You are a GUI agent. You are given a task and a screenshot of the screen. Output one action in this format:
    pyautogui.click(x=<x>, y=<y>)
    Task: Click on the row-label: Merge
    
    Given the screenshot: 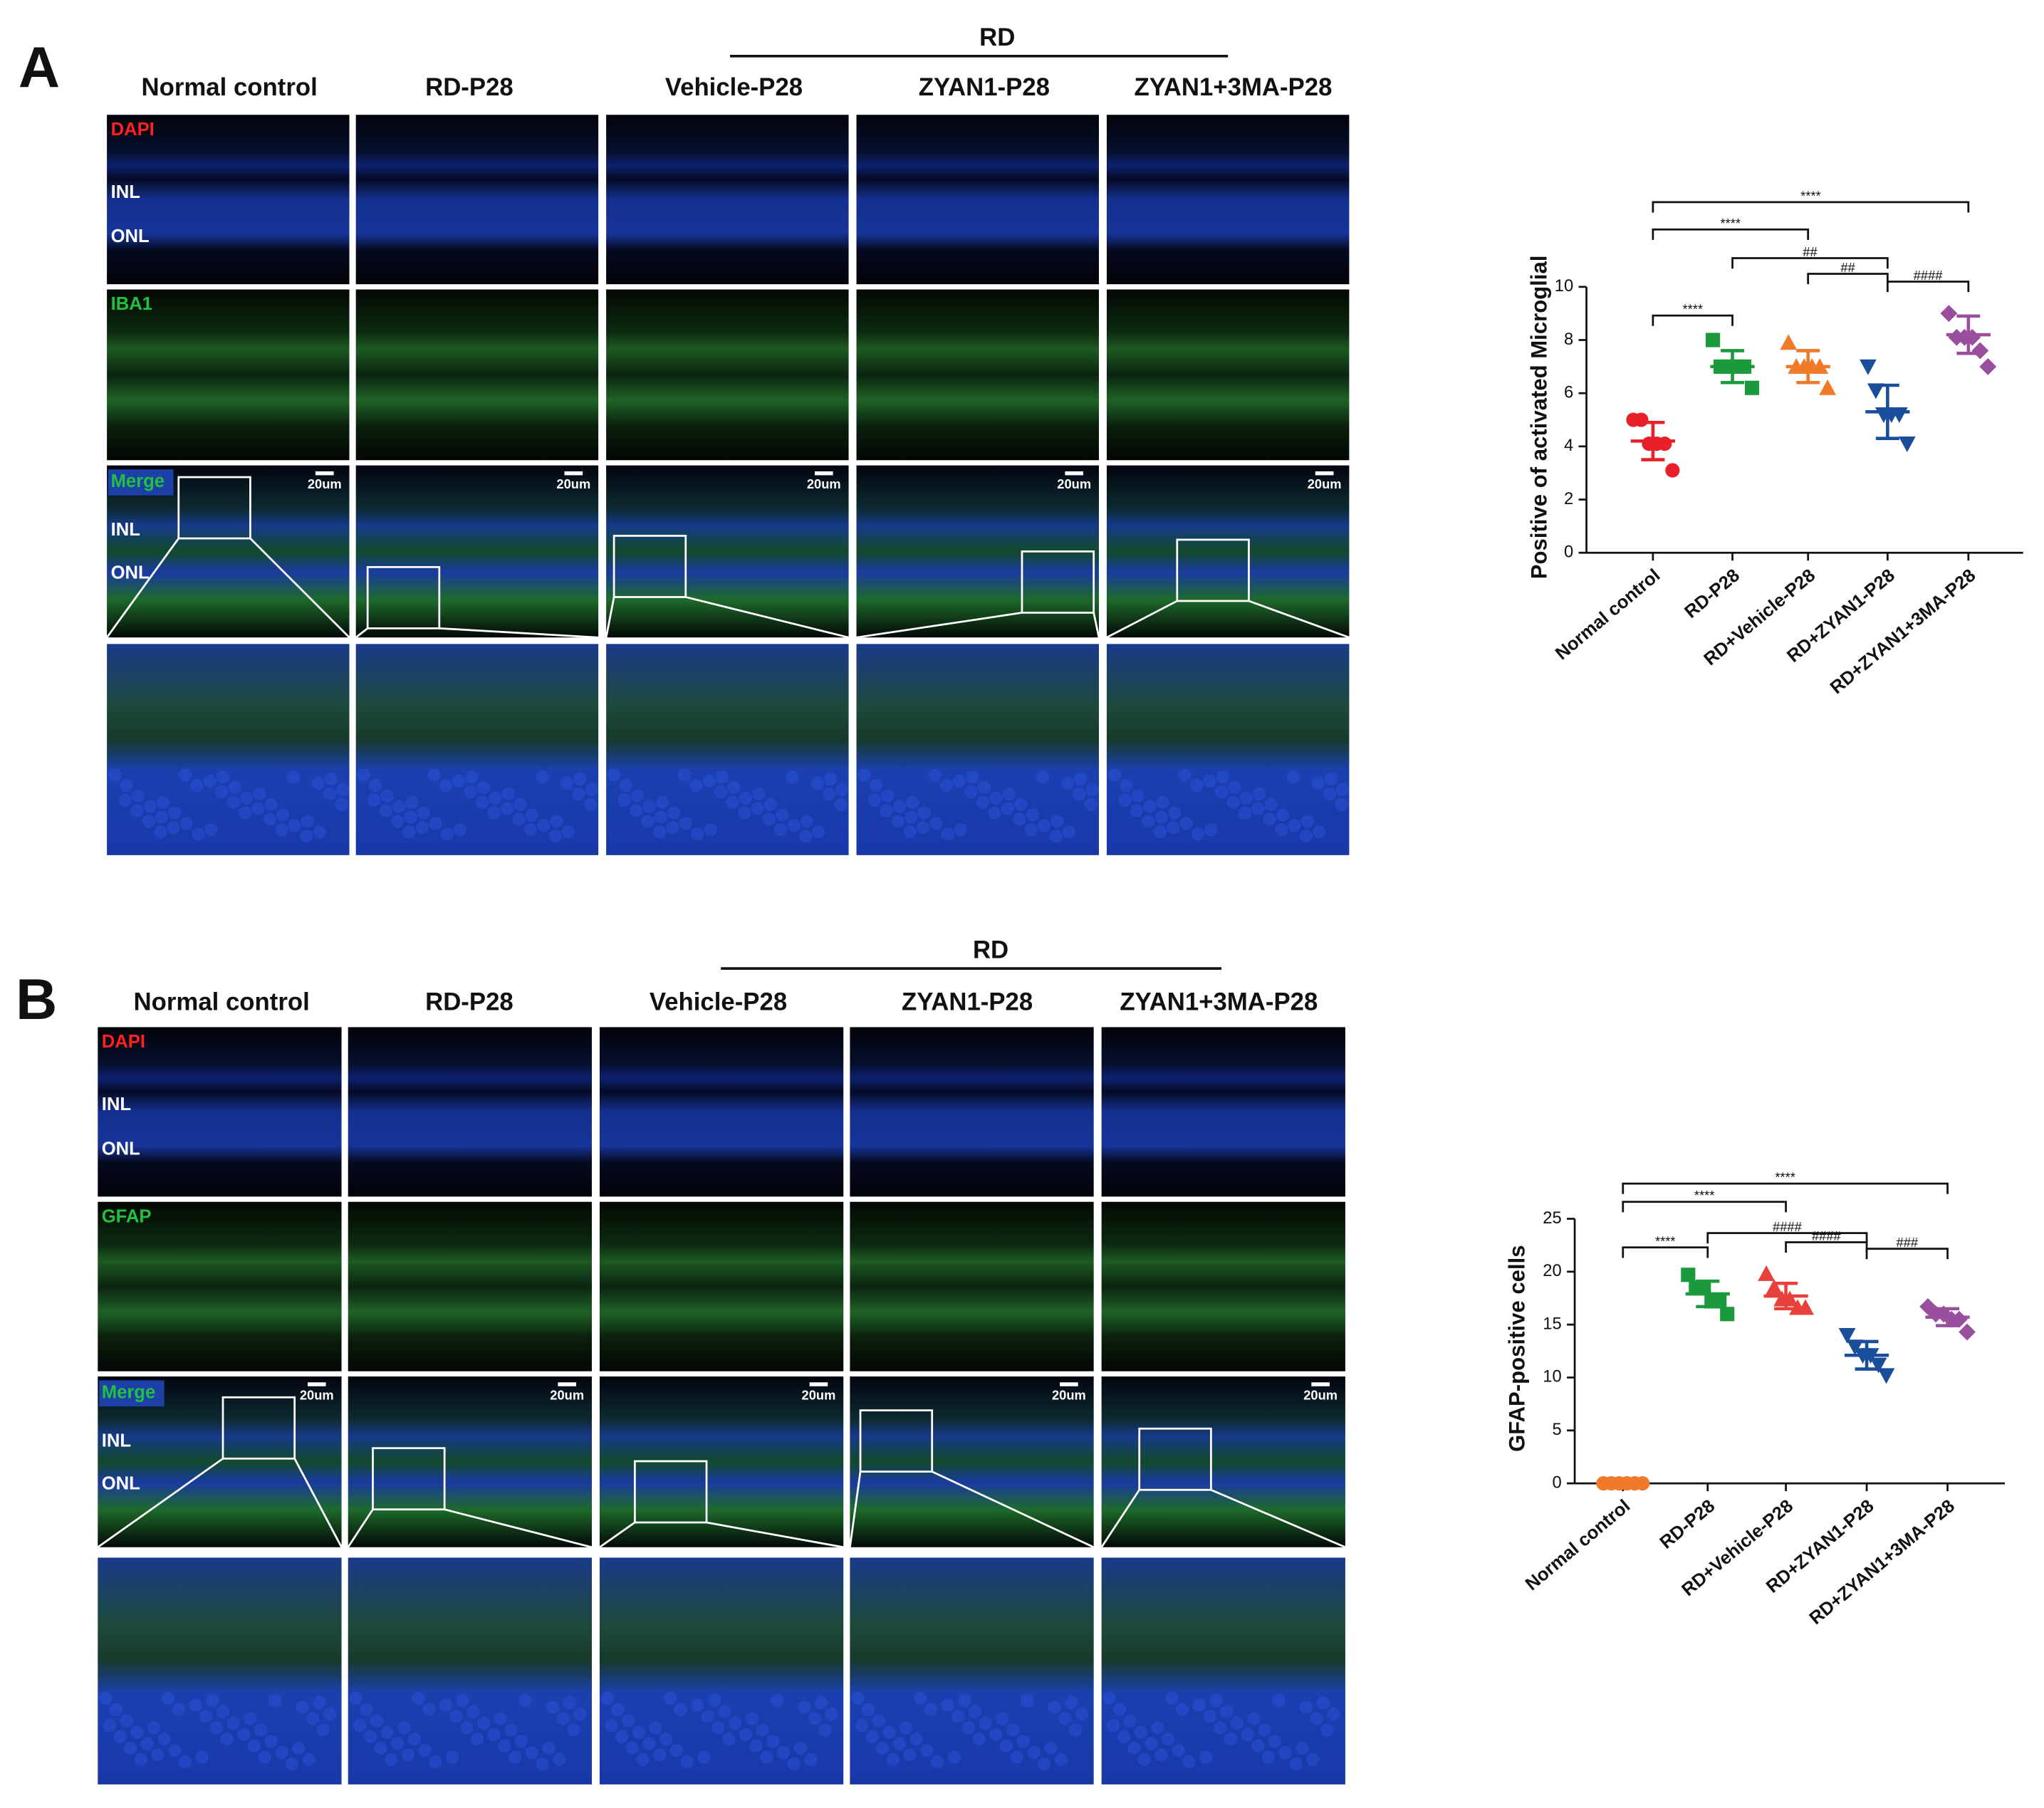 What is the action you would take?
    pyautogui.click(x=138, y=481)
    